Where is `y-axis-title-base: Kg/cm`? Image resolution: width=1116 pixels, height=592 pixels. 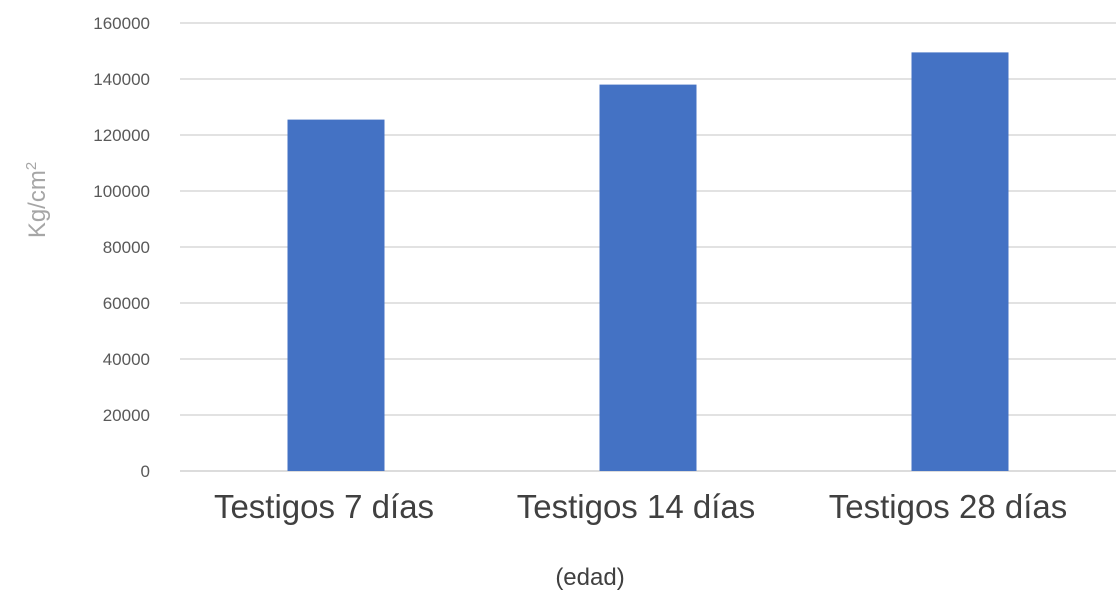 y-axis-title-base: Kg/cm is located at coordinates (37, 204).